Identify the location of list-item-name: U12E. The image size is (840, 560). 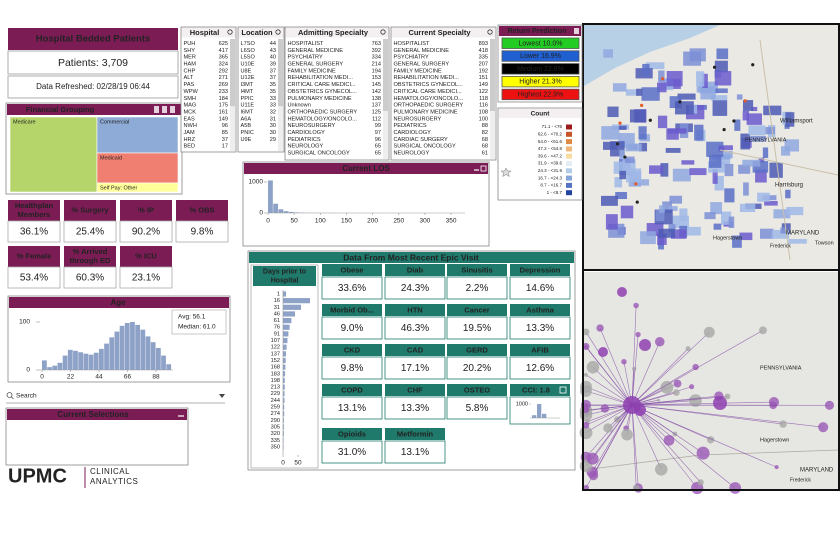
(248, 78).